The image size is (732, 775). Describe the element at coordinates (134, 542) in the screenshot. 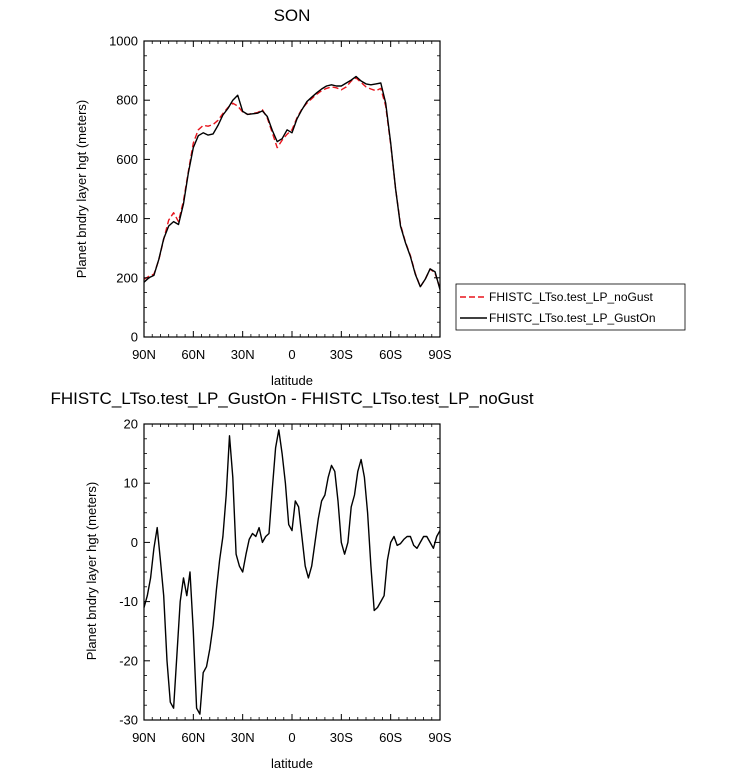

I see `bottom-ytick-label: 0` at that location.